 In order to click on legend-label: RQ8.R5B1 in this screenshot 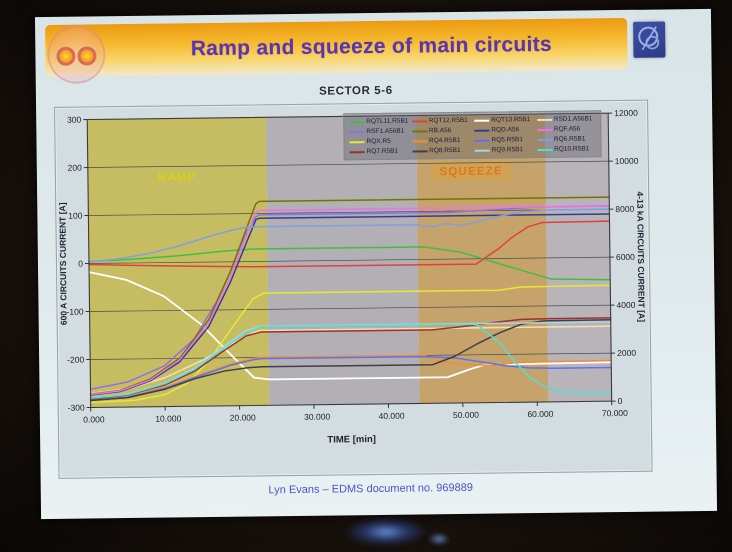, I will do `click(445, 150)`.